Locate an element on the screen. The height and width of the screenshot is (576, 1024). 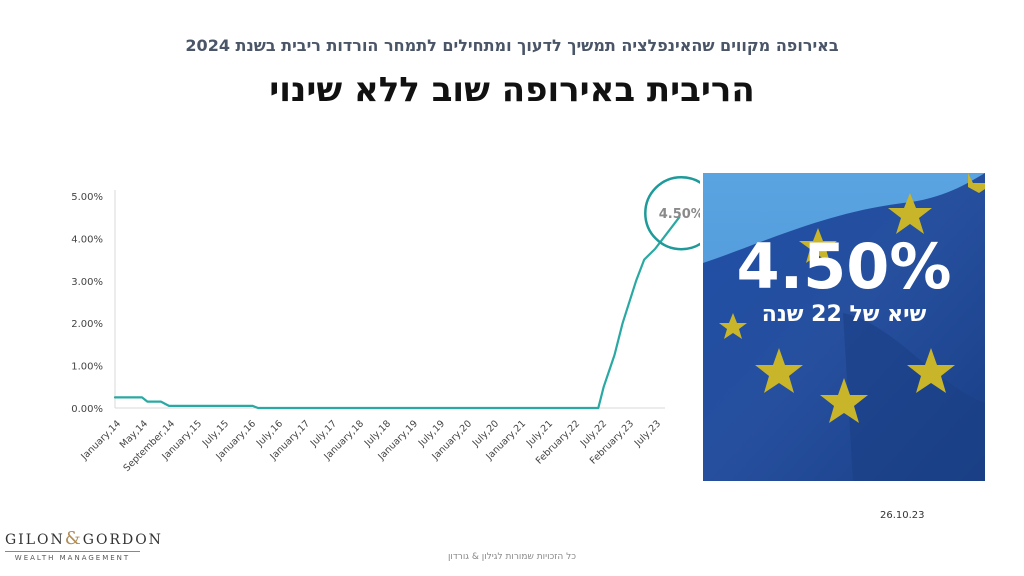
y-tick-label: 3.00% is located at coordinates (87, 282).